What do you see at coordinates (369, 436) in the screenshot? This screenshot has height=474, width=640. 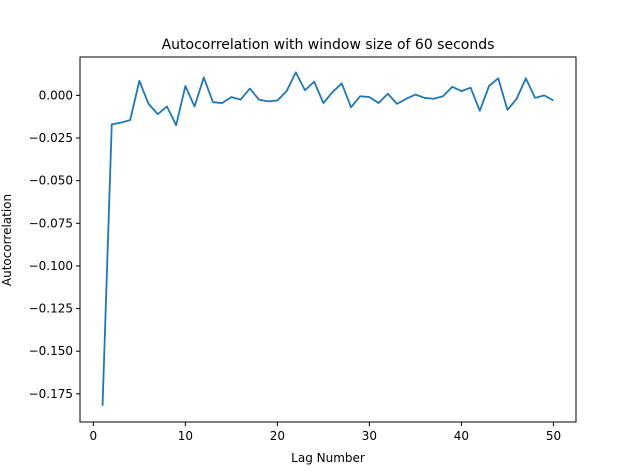 I see `x-tick-label: 30` at bounding box center [369, 436].